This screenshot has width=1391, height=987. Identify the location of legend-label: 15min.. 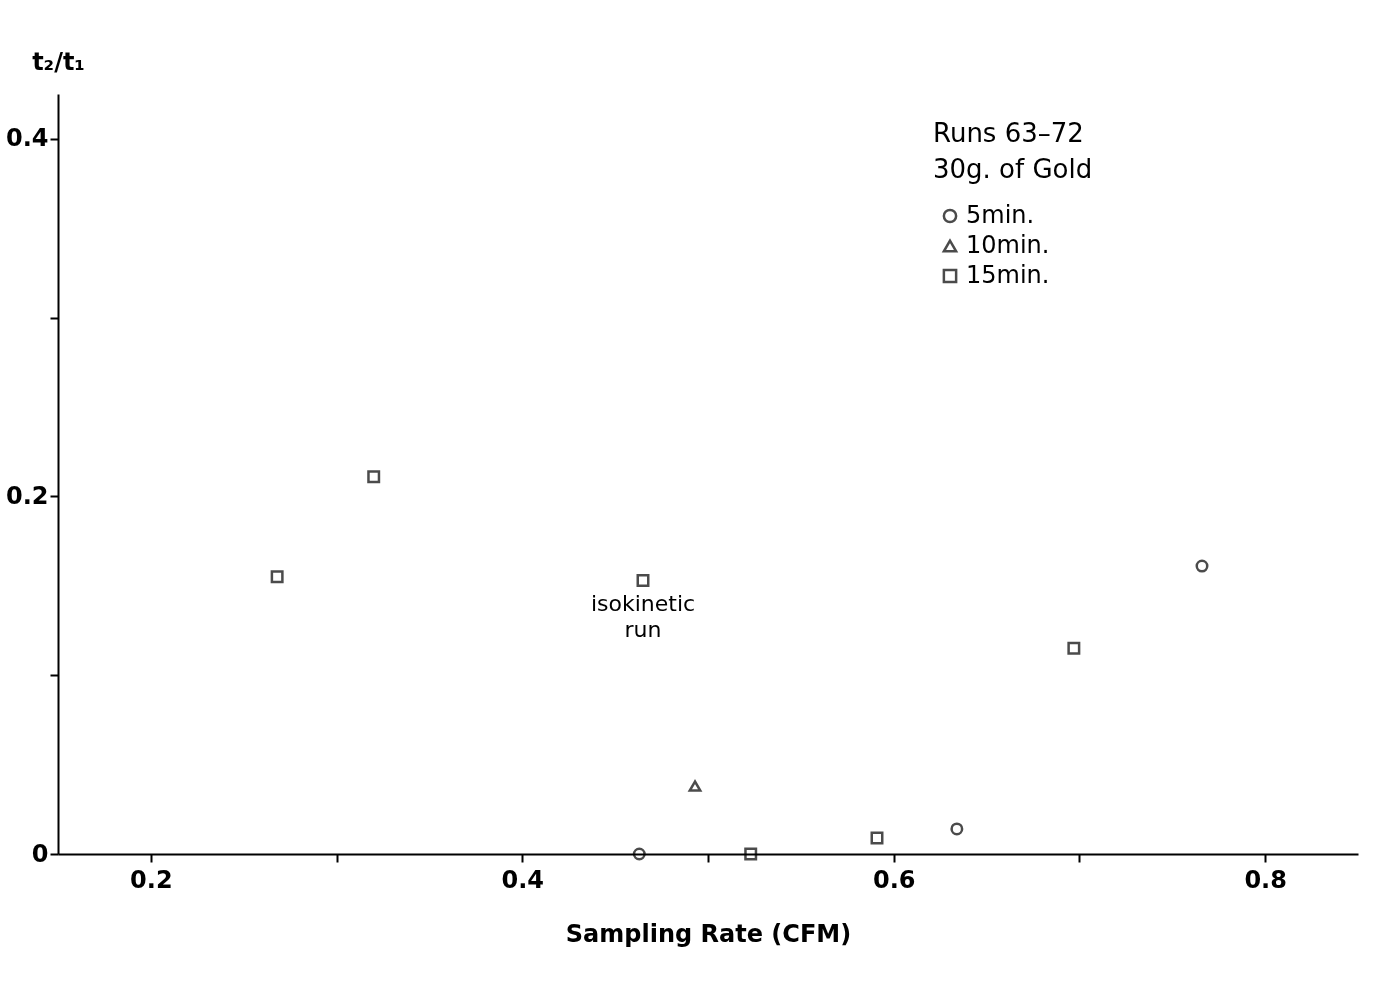
(1008, 275).